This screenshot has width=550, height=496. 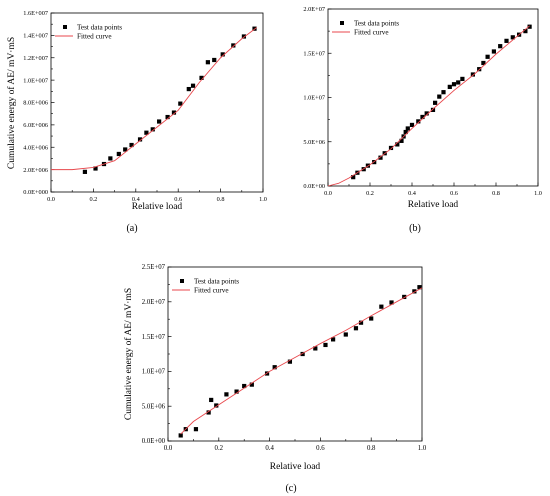 I want to click on y-tick-label: 6.0E+006, so click(x=35, y=125).